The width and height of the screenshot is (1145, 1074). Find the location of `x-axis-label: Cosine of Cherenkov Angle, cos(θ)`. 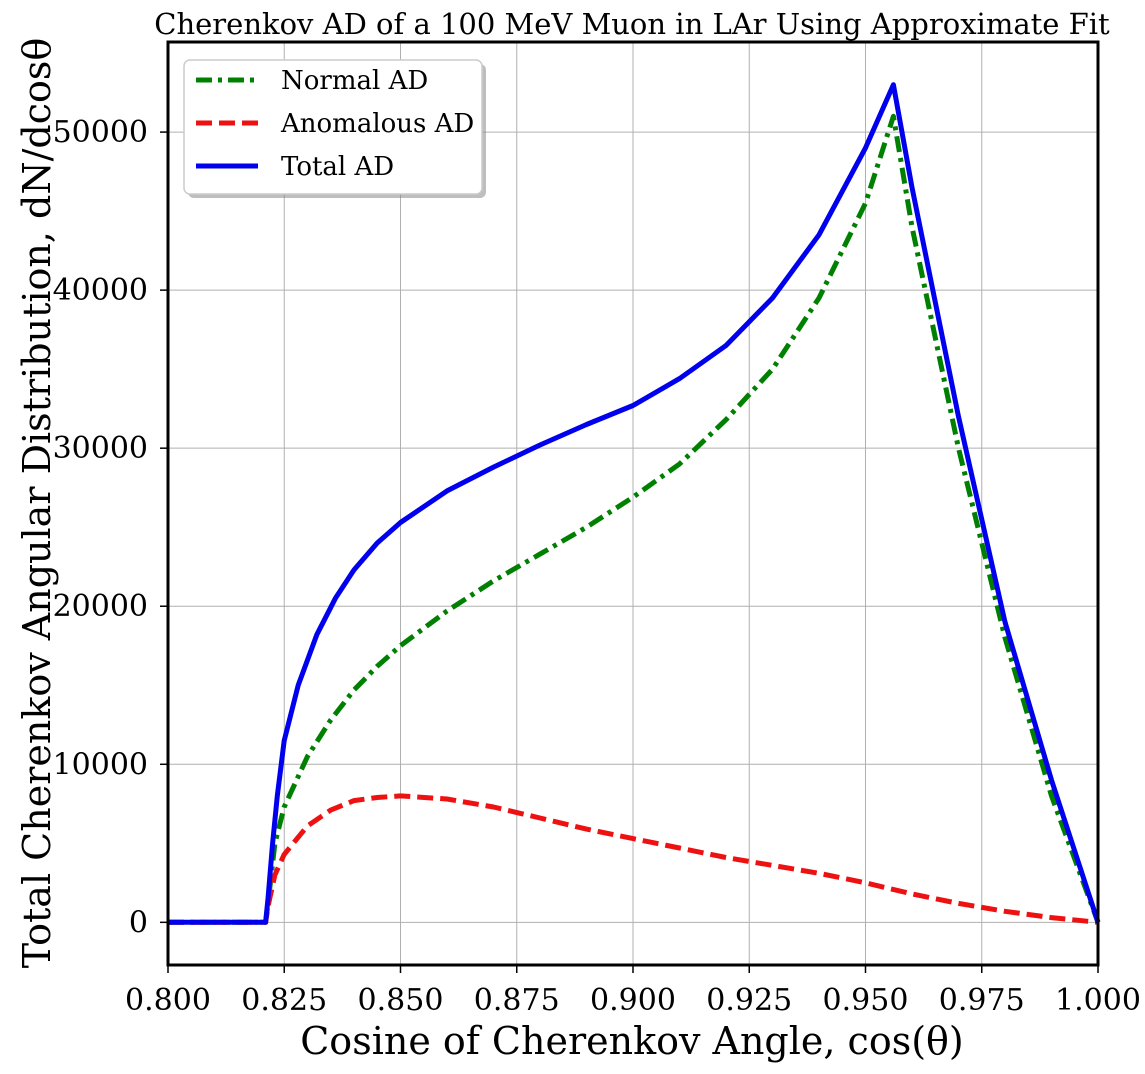

x-axis-label: Cosine of Cherenkov Angle, cos(θ) is located at coordinates (632, 1041).